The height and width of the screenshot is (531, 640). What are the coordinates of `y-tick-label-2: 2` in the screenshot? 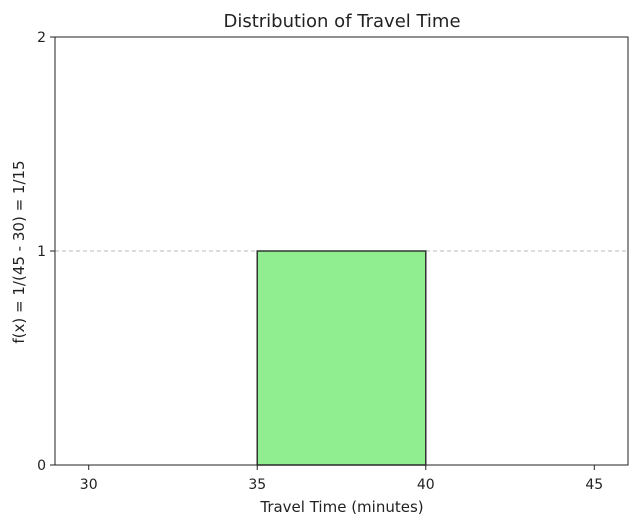 It's located at (41, 38).